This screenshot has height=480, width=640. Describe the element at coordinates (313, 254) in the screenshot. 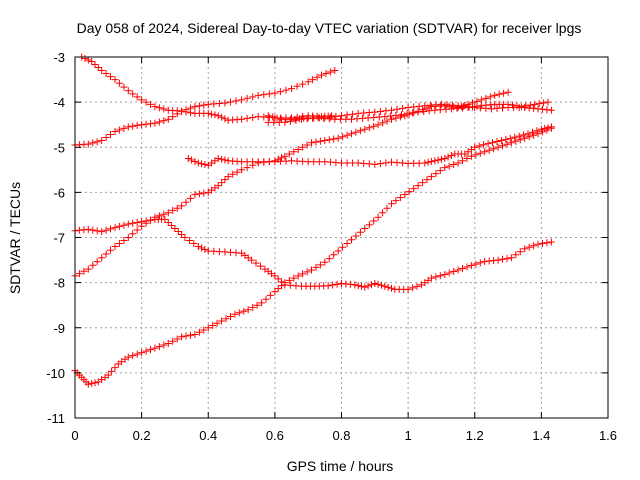

I see `series-sat-c` at that location.